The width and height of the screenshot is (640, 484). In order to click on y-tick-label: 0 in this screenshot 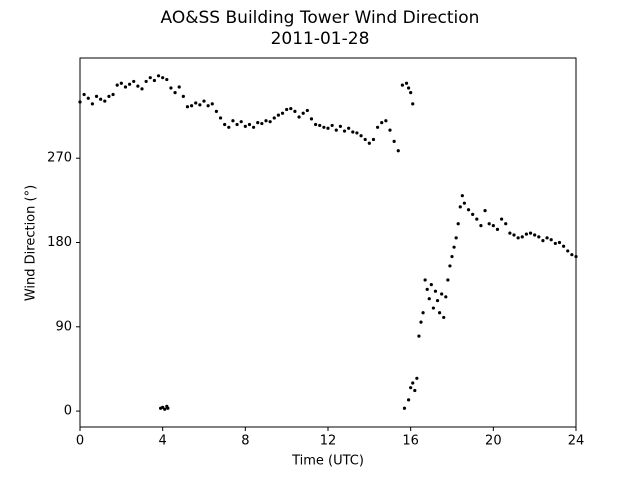, I will do `click(68, 411)`.